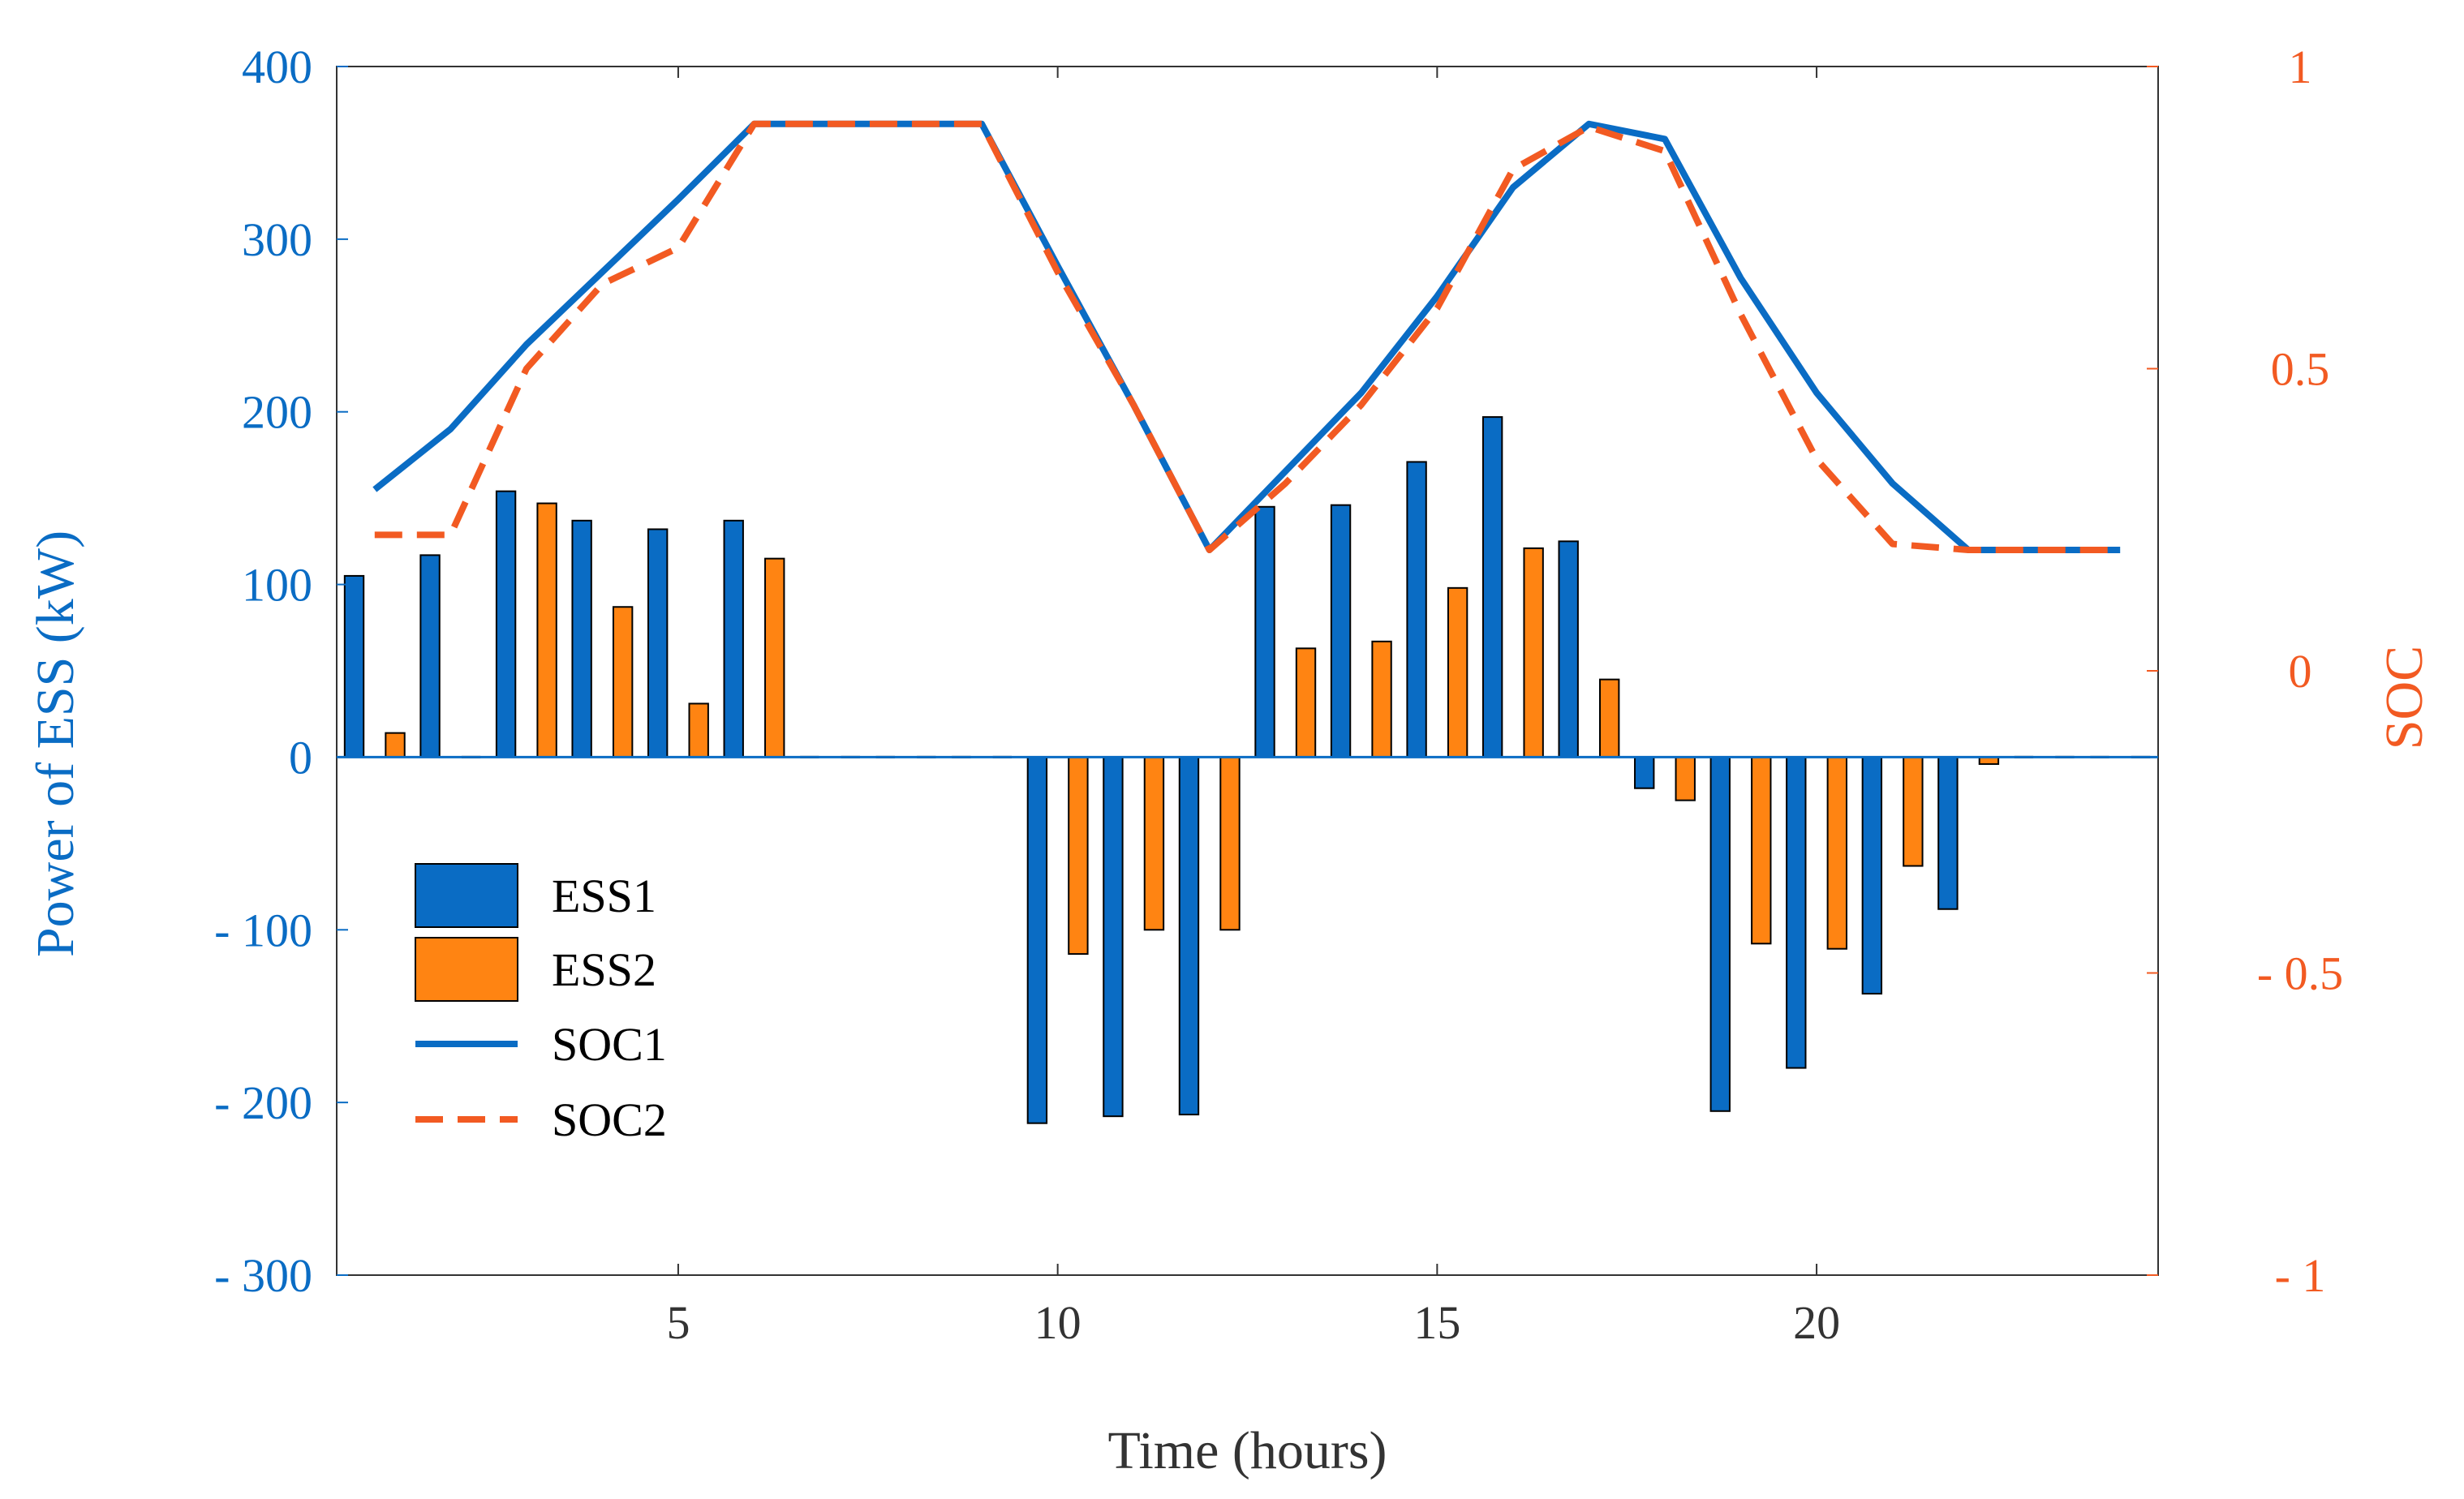  What do you see at coordinates (277, 585) in the screenshot?
I see `y-left-tick-label-4: 100` at bounding box center [277, 585].